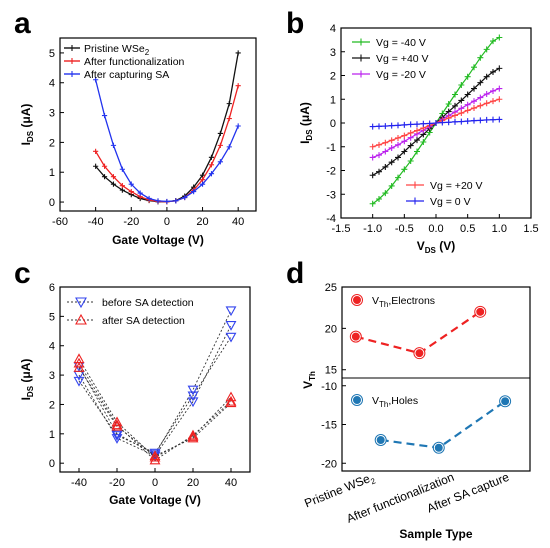 The height and width of the screenshot is (548, 550). What do you see at coordinates (308, 385) in the screenshot?
I see `y-axis-label-main: V` at bounding box center [308, 385].